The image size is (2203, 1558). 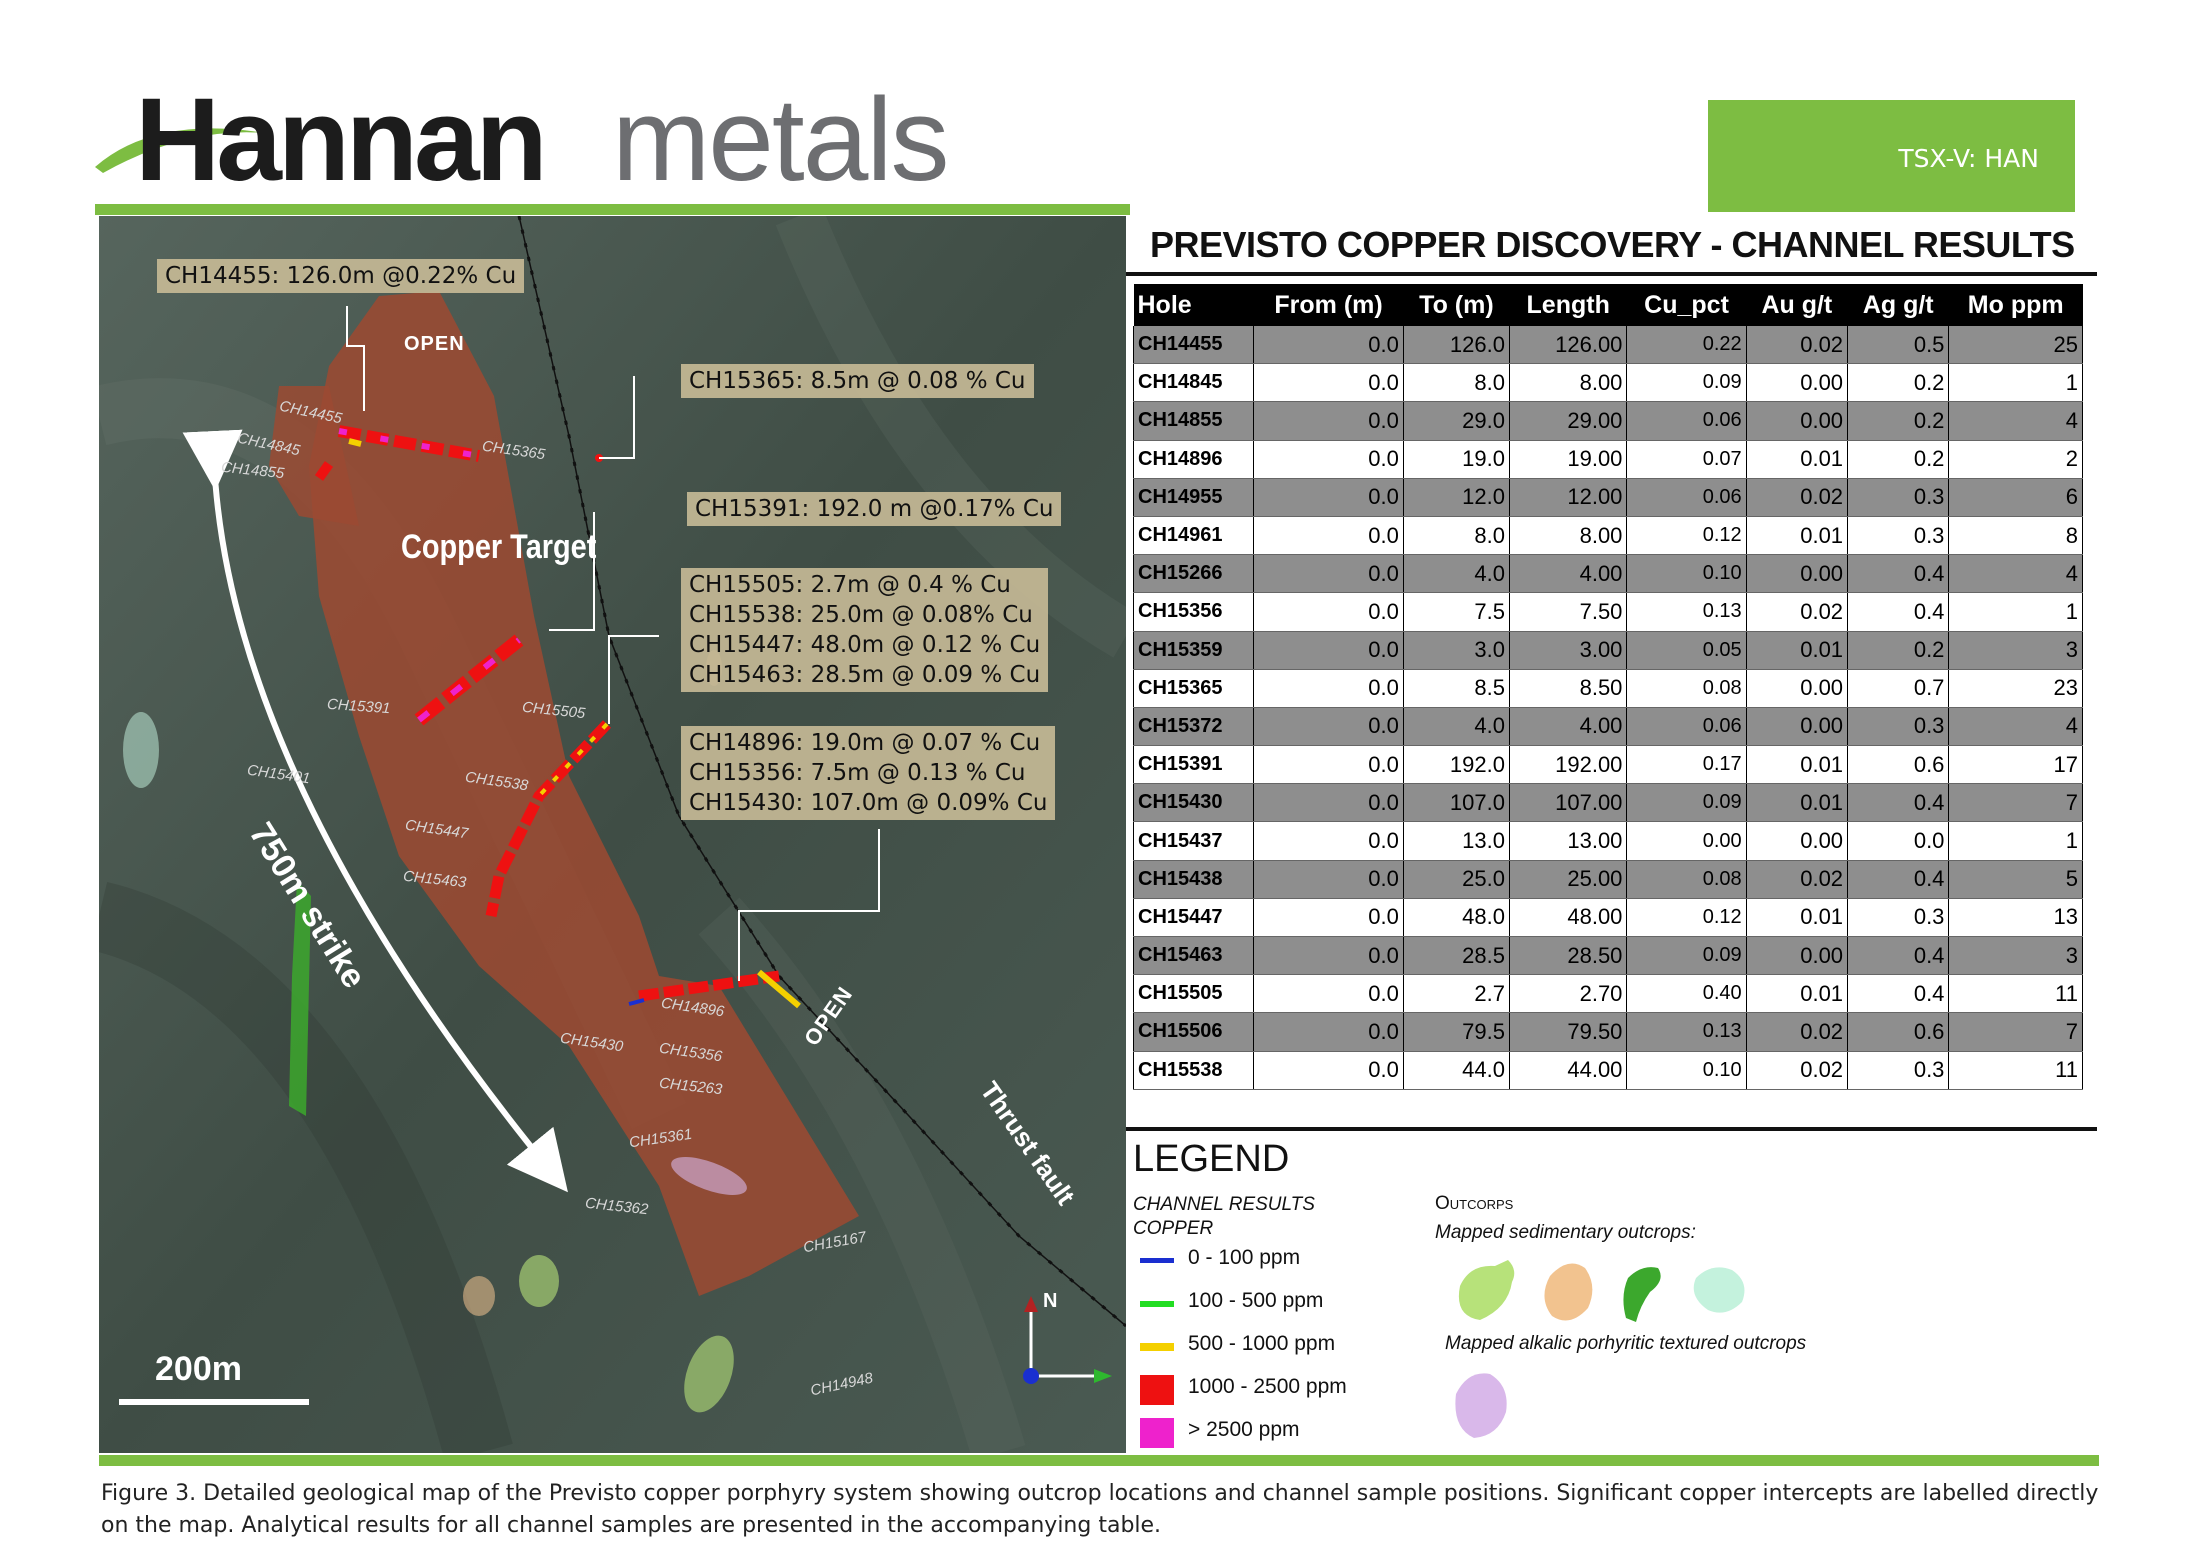 What do you see at coordinates (1456, 1070) in the screenshot?
I see `table-cell: 44.0` at bounding box center [1456, 1070].